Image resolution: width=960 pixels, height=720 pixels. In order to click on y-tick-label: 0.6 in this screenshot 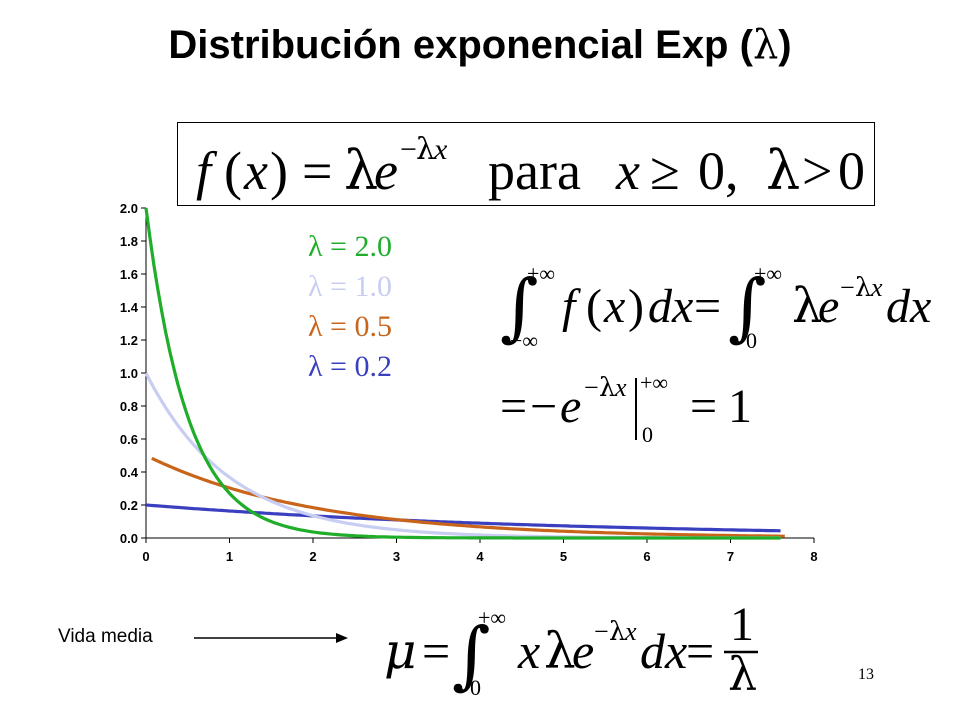, I will do `click(129, 439)`.